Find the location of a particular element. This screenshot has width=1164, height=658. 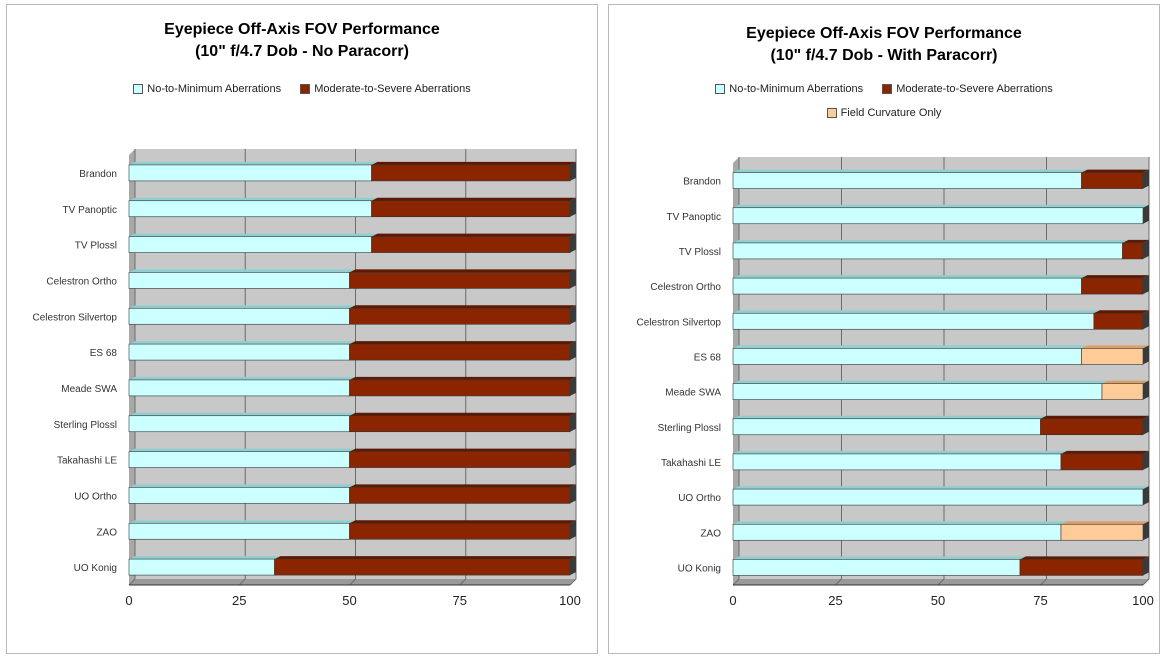

bar-es-68-no-to-minimum-aberrations-top is located at coordinates (242, 343).